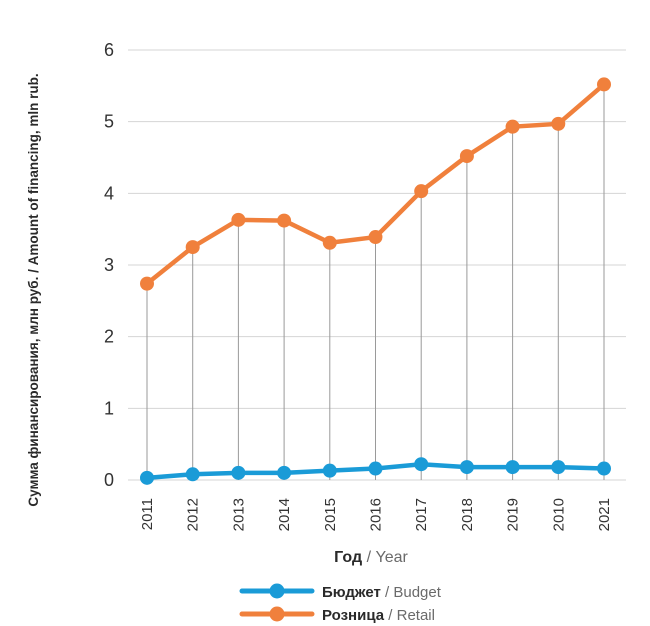 The image size is (650, 626). I want to click on x-tick-label: 2011, so click(147, 514).